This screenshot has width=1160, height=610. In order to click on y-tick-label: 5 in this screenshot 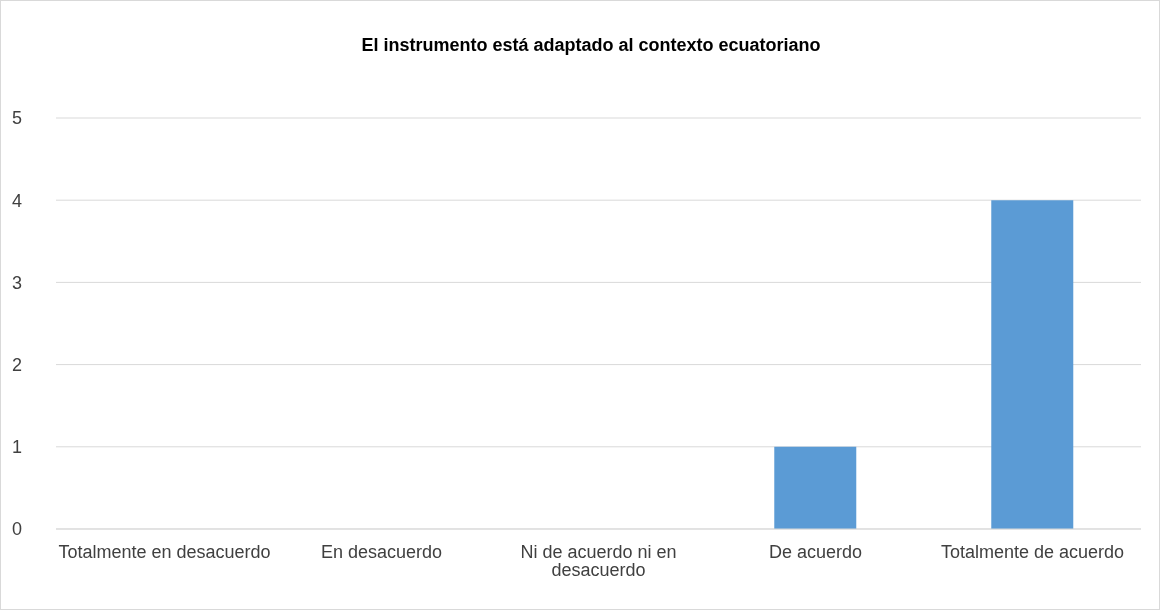, I will do `click(16, 118)`.